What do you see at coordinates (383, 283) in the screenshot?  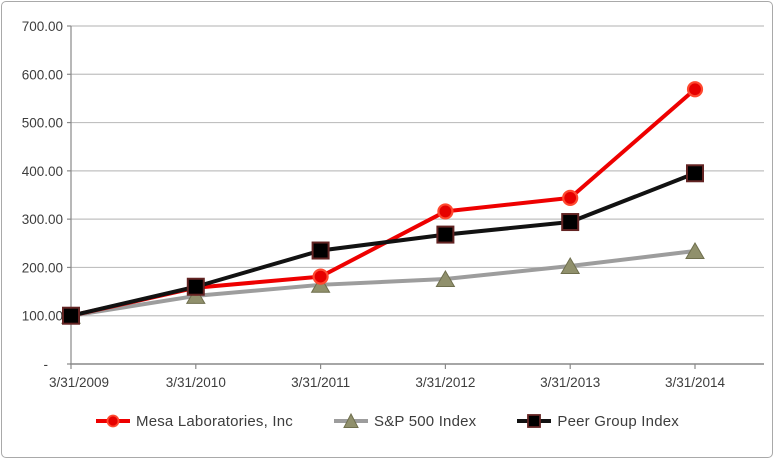 I see `series-line` at bounding box center [383, 283].